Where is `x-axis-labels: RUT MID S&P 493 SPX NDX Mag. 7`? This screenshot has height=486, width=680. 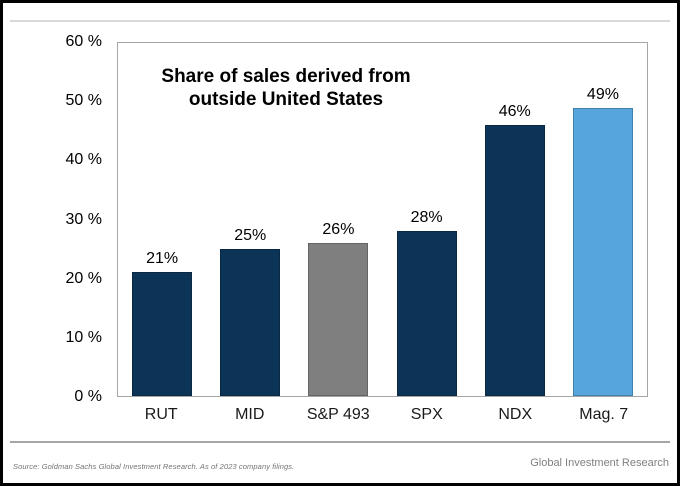 x-axis-labels: RUT MID S&P 493 SPX NDX Mag. 7 is located at coordinates (382, 415).